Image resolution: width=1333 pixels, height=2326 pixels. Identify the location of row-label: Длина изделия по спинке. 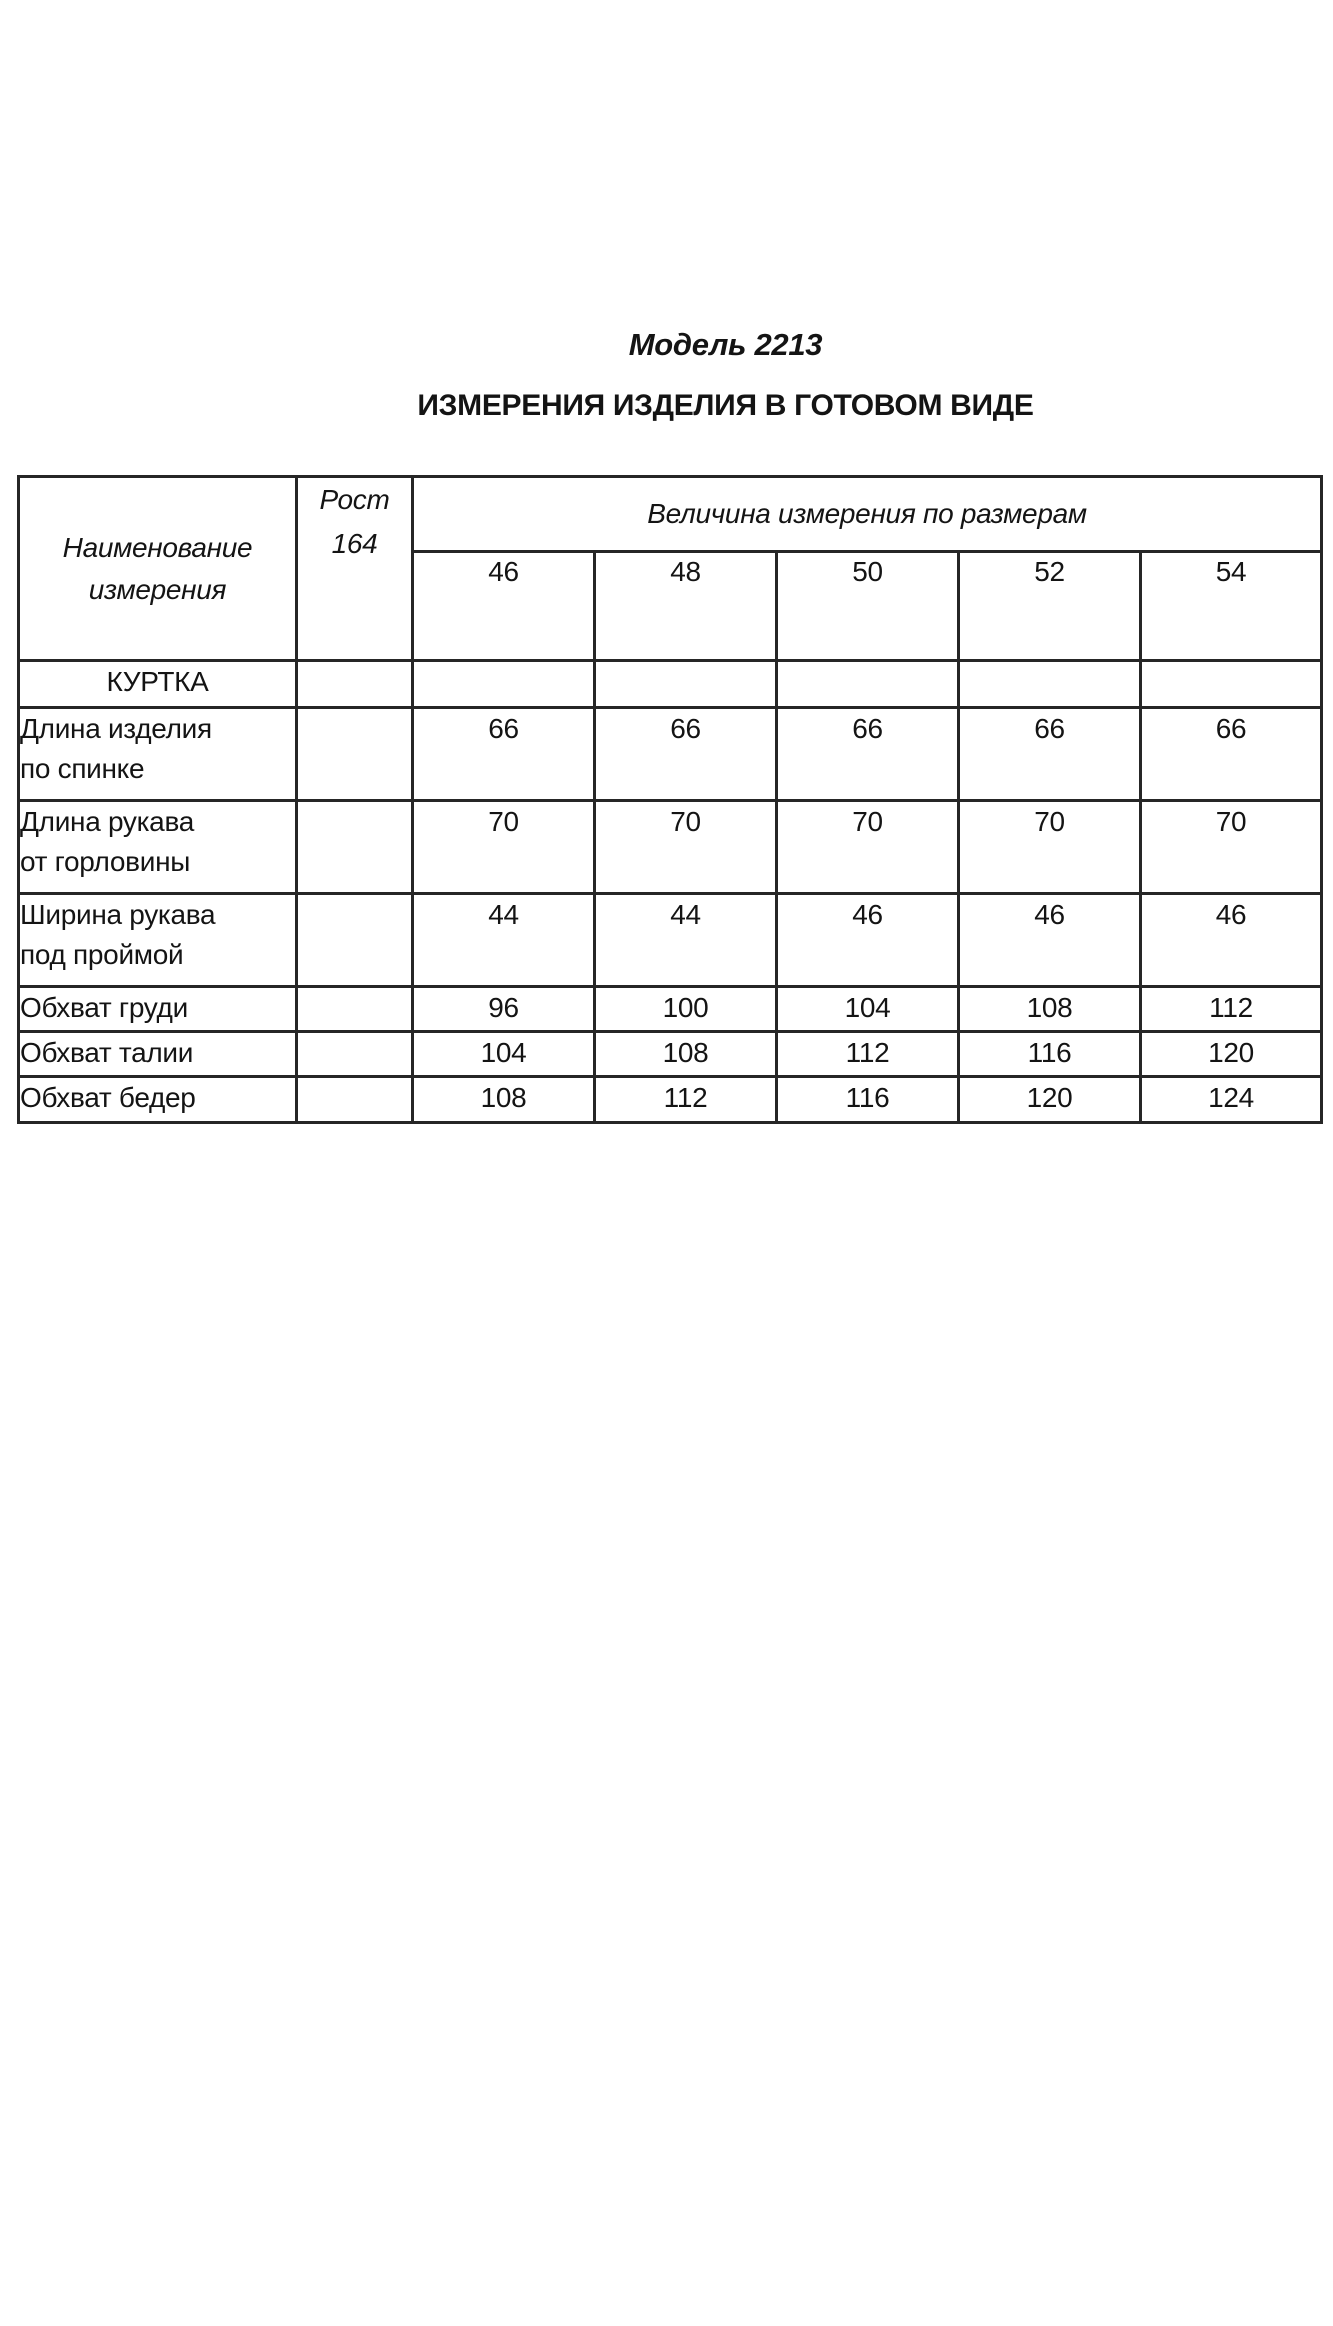
(157, 754).